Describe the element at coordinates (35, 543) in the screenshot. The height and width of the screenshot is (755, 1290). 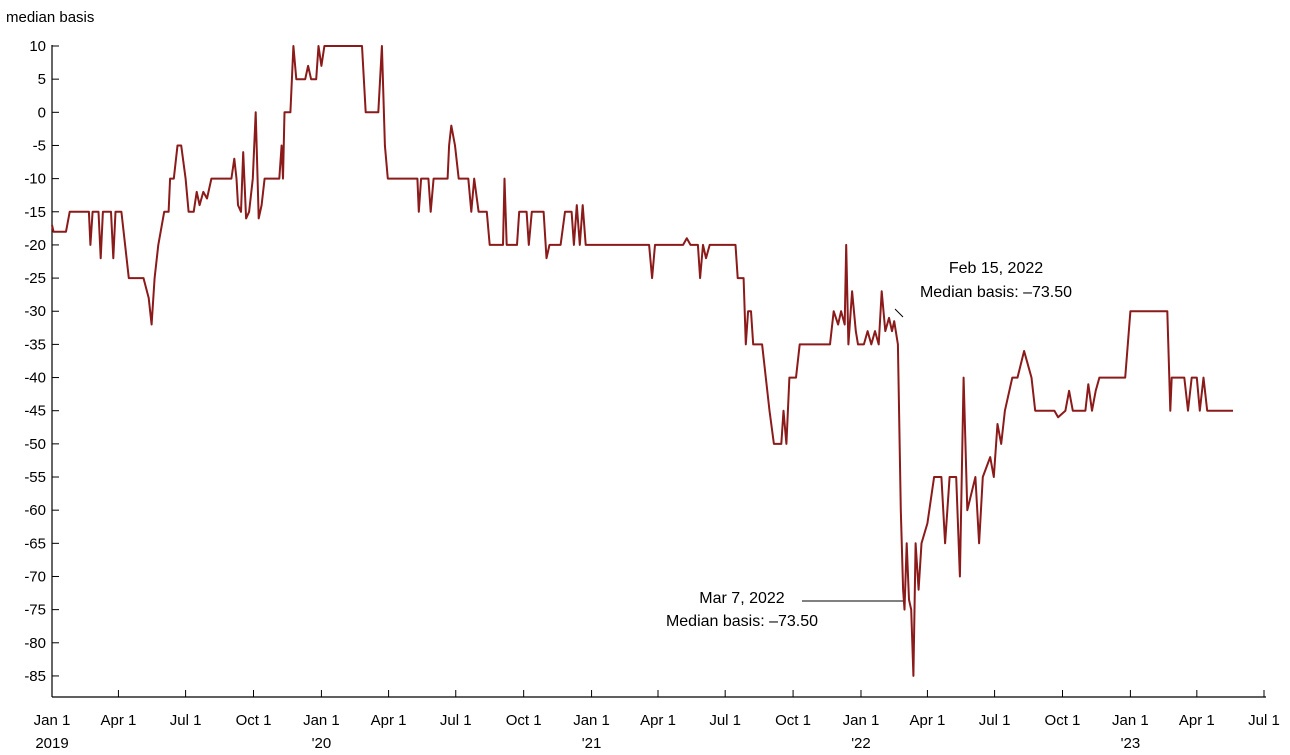
I see `y-tick-label: -65` at that location.